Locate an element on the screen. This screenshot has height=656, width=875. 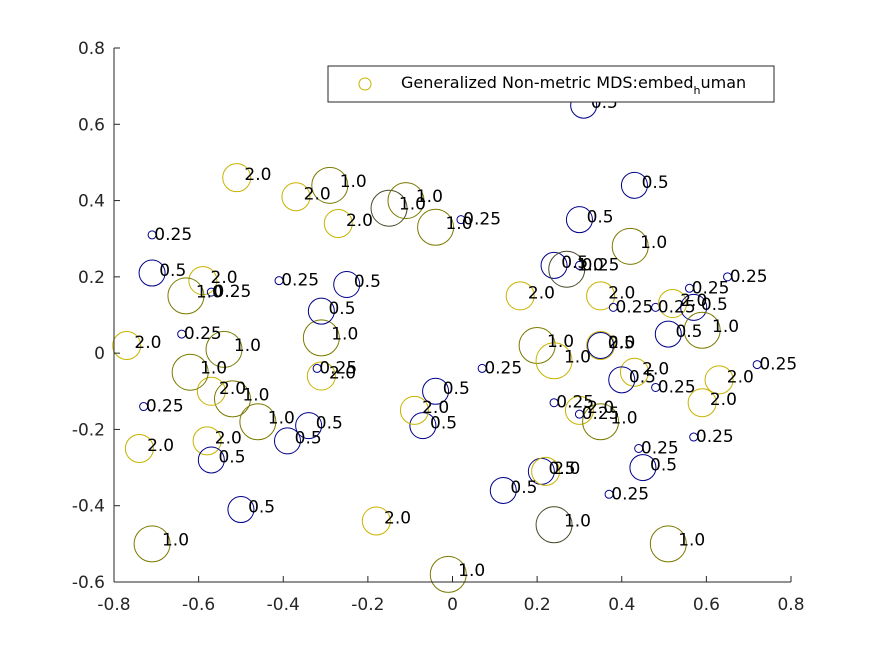
legend-marker is located at coordinates (365, 84).